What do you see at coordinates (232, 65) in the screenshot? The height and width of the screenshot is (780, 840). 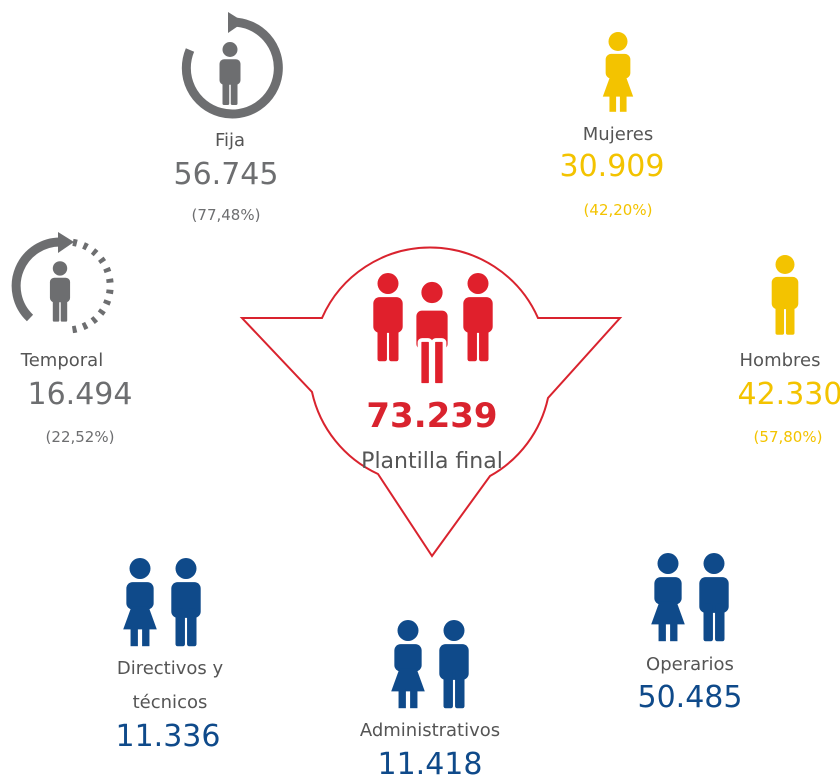 I see `fija-icon` at bounding box center [232, 65].